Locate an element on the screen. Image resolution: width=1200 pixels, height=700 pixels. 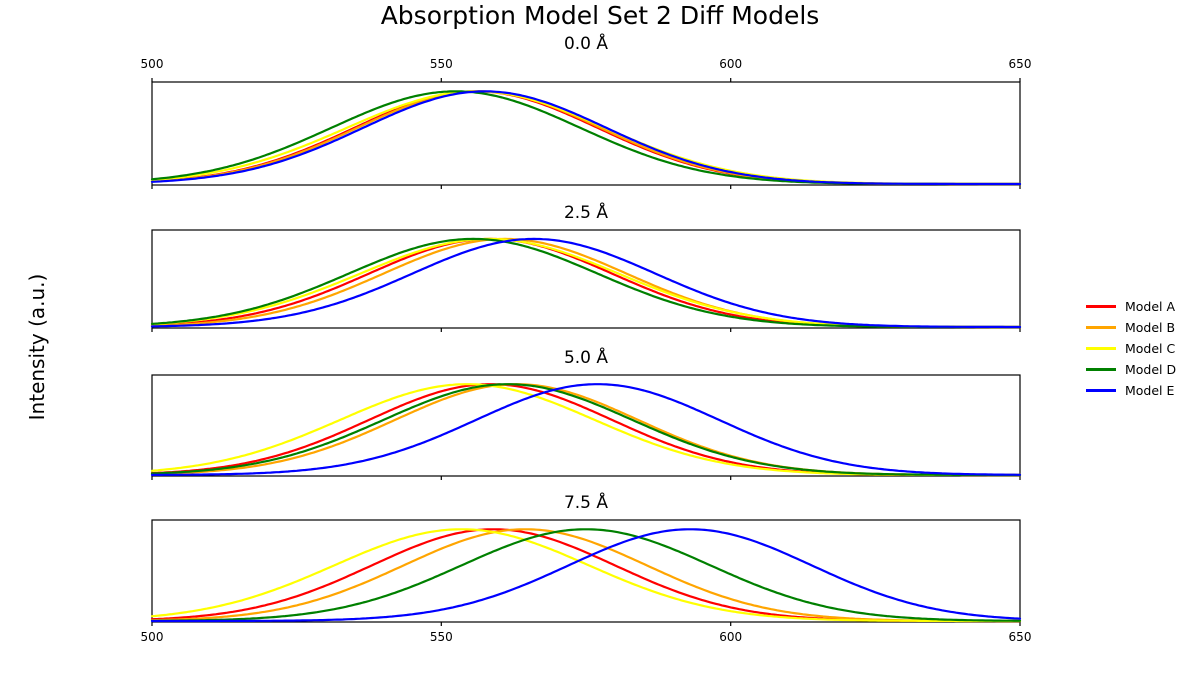
x-axis-bottom-ticklabels: 500 550 600 650 is located at coordinates (600, 637).